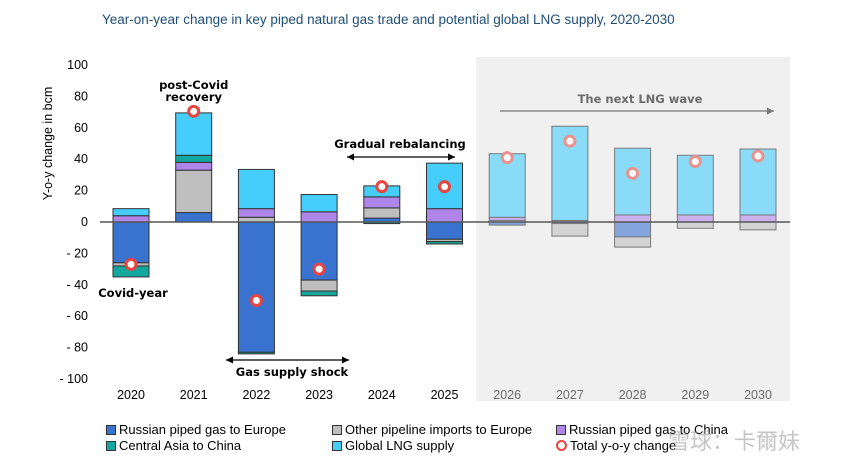 This screenshot has width=865, height=464. Describe the element at coordinates (319, 395) in the screenshot. I see `x-tick-label: 2023` at that location.